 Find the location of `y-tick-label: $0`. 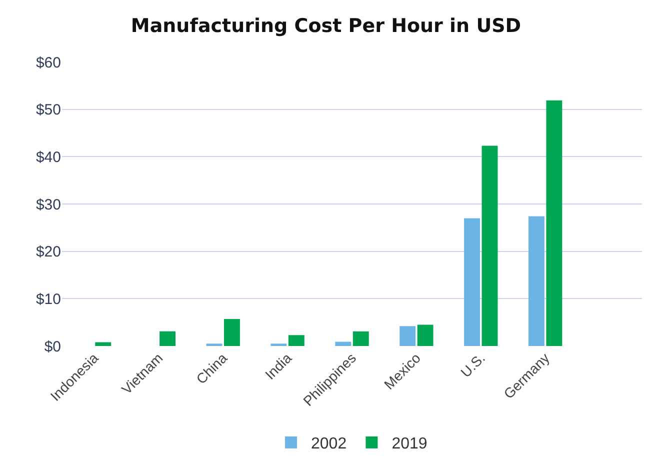

y-tick-label: $0 is located at coordinates (52, 347).